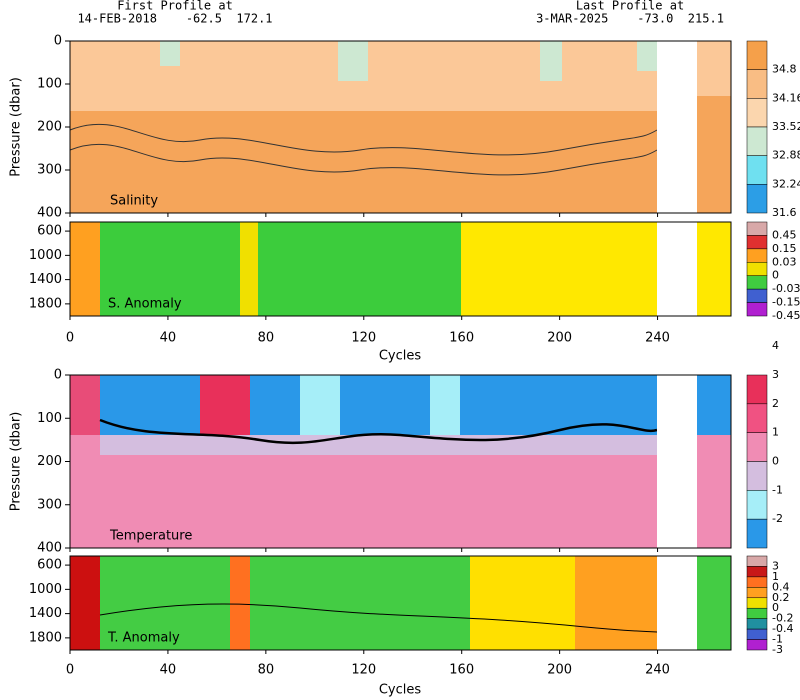 The width and height of the screenshot is (800, 700). I want to click on x-tick-label: 200, so click(559, 670).